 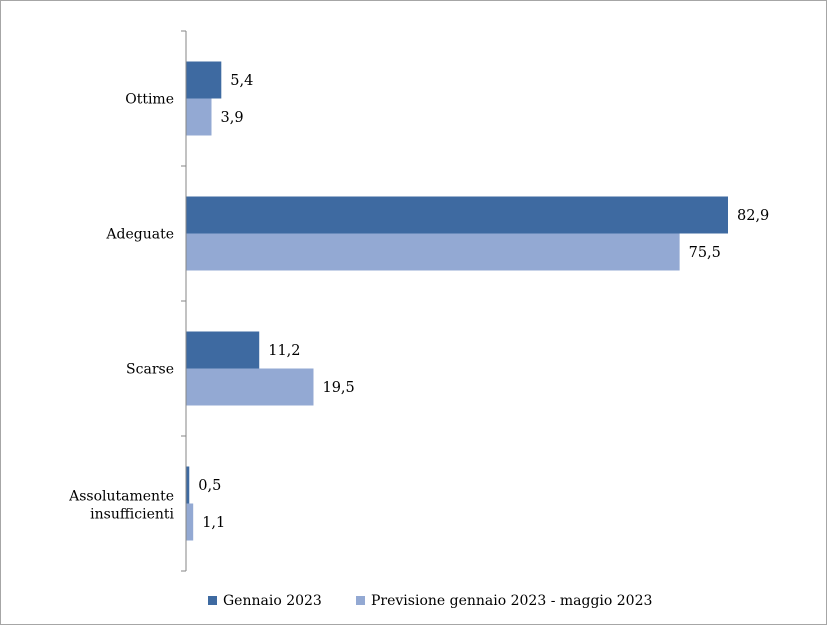 I want to click on value-label-assolutamente-insufficienti-s1: 0,5, so click(x=209, y=486).